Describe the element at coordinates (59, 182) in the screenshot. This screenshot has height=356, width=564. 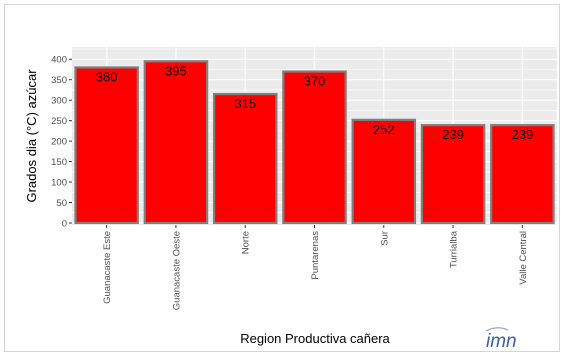
I see `y-tick-label: 100` at that location.